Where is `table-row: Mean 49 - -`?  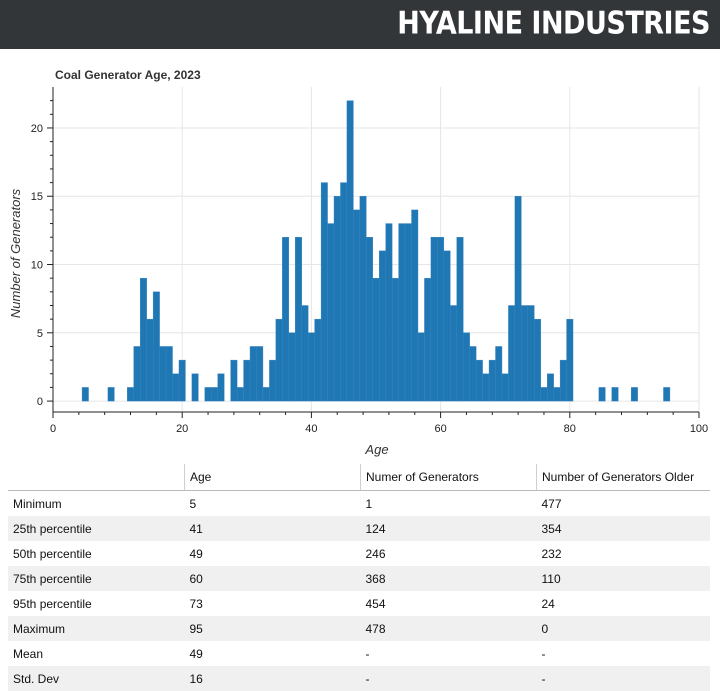 table-row: Mean 49 - - is located at coordinates (359, 653).